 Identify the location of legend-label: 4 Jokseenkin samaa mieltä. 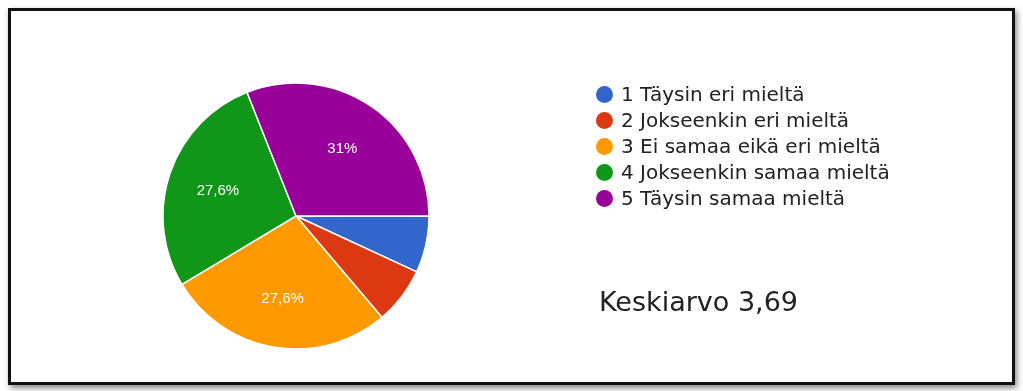
(755, 172).